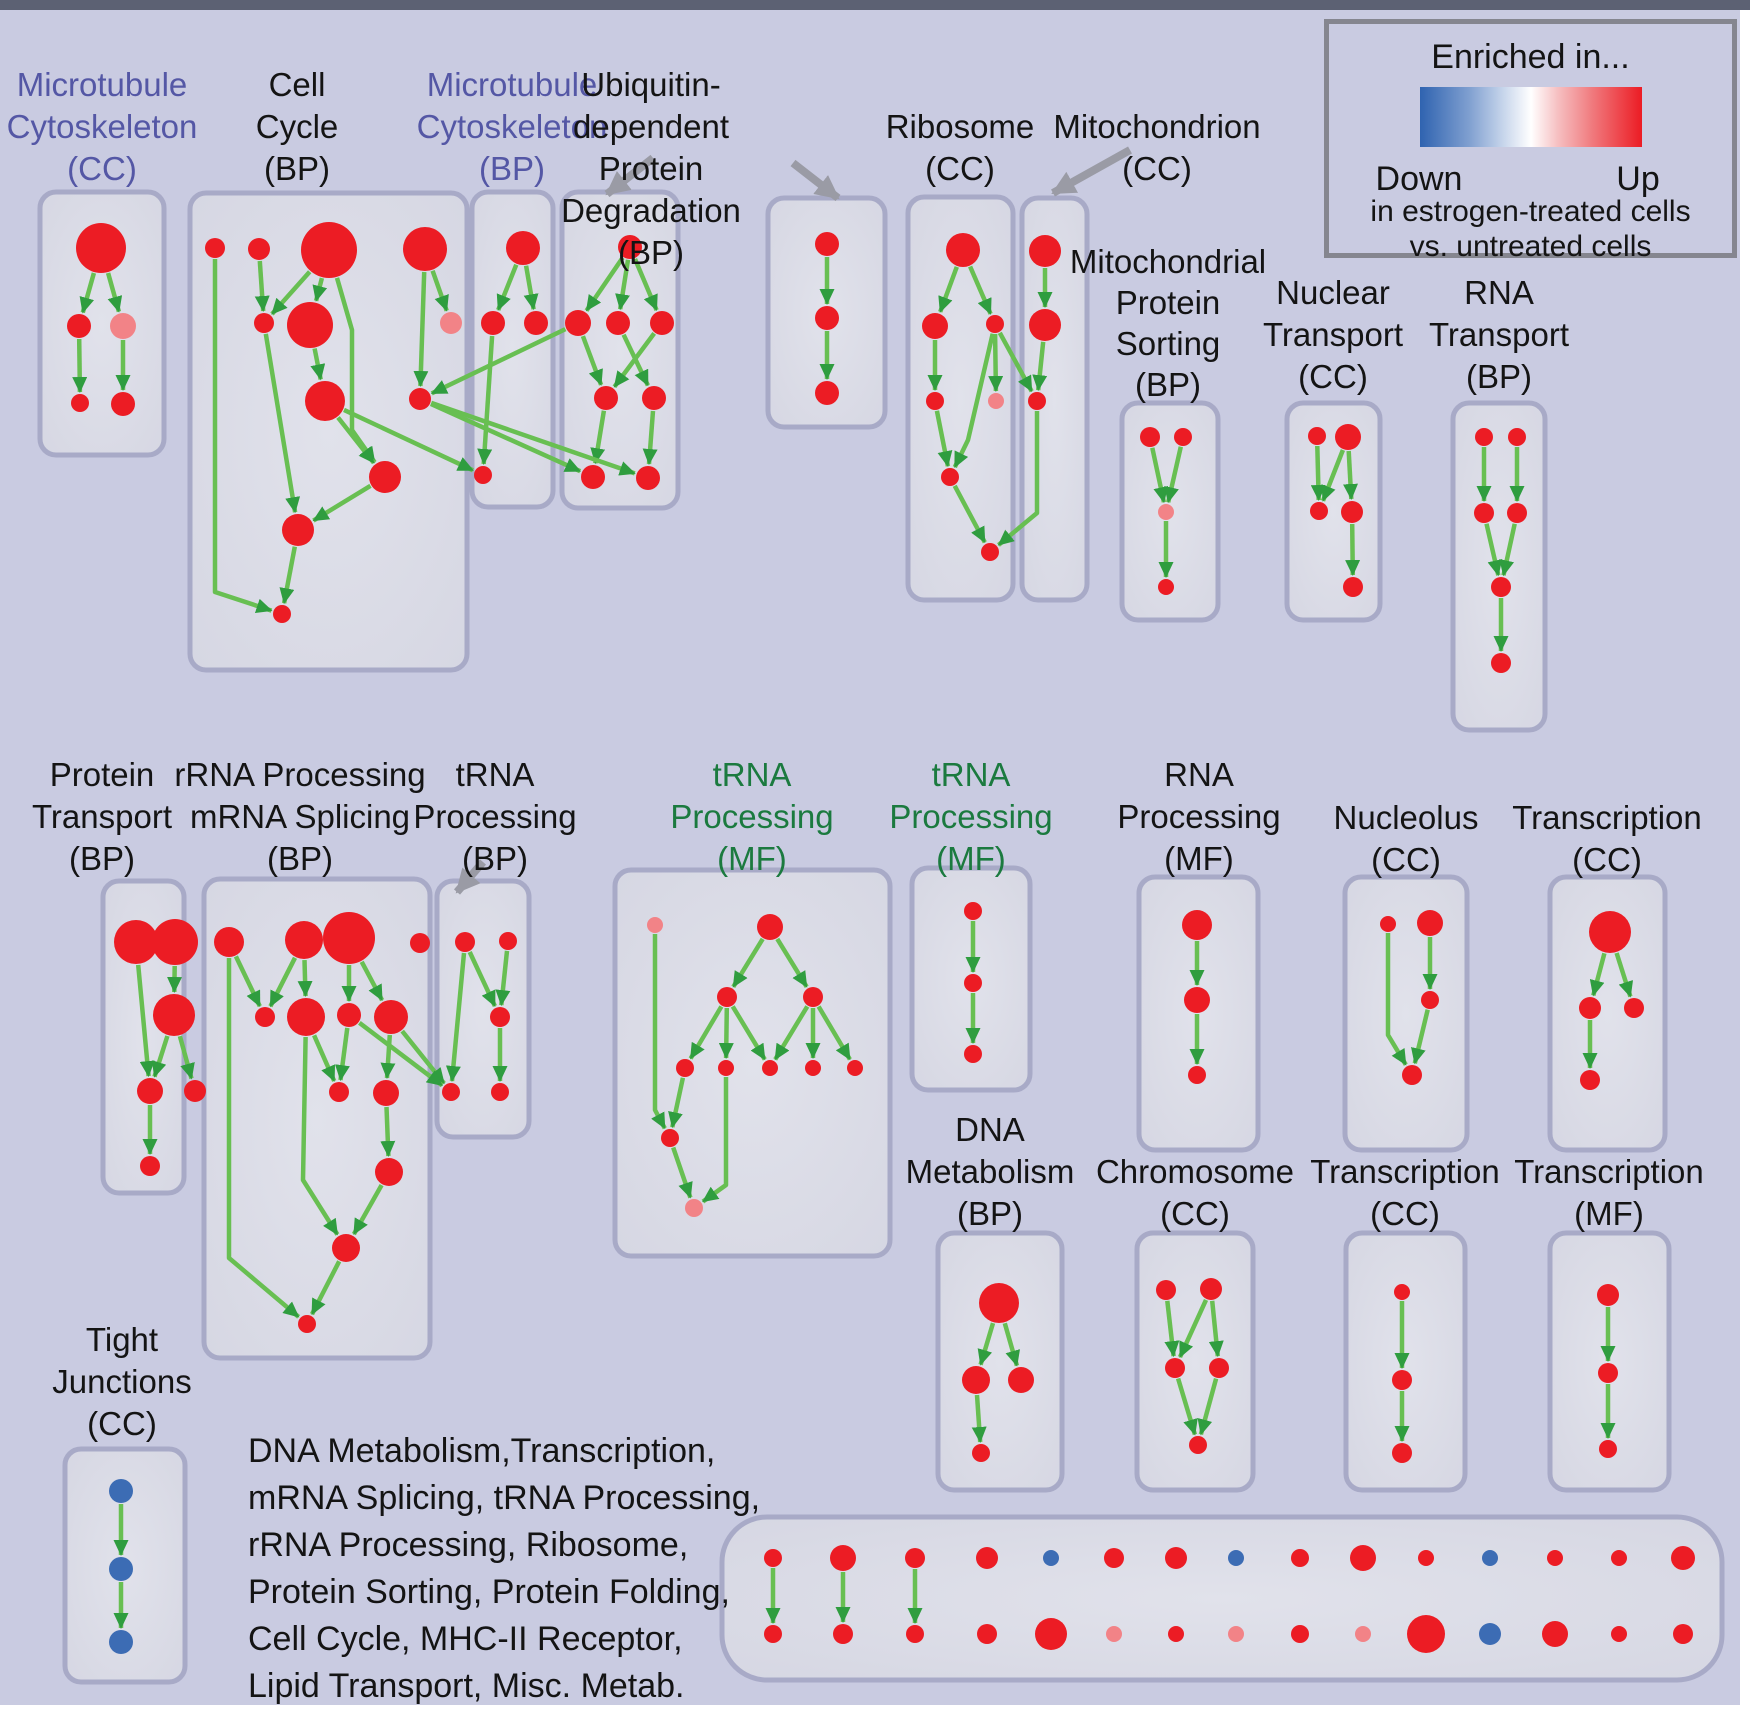 This screenshot has height=1715, width=1750. Describe the element at coordinates (1607, 817) in the screenshot. I see `label-line: Transcription` at that location.